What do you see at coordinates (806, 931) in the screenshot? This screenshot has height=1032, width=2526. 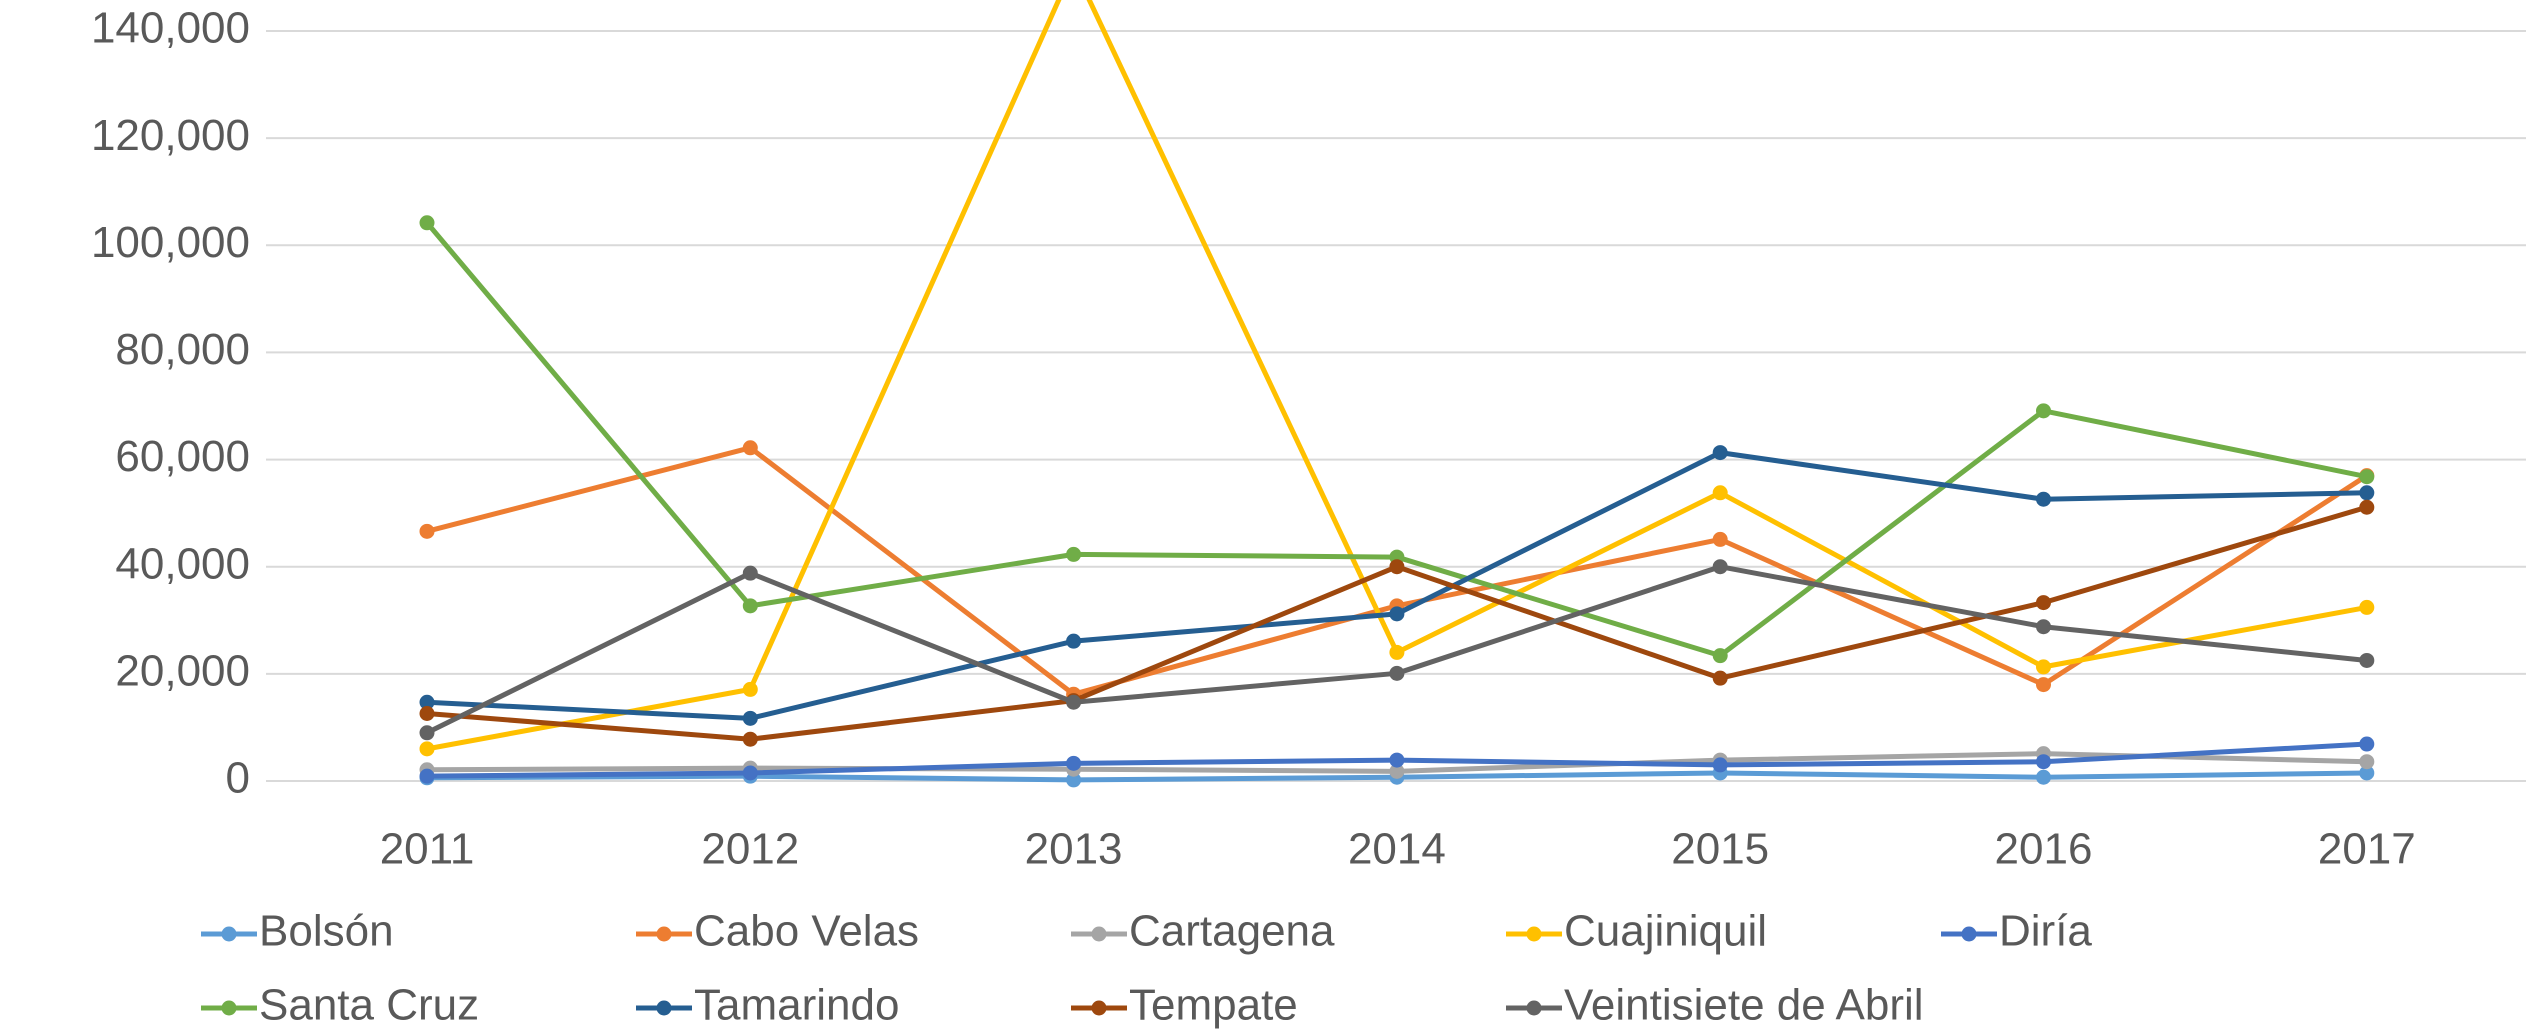 I see `legend-label: Cabo Velas` at bounding box center [806, 931].